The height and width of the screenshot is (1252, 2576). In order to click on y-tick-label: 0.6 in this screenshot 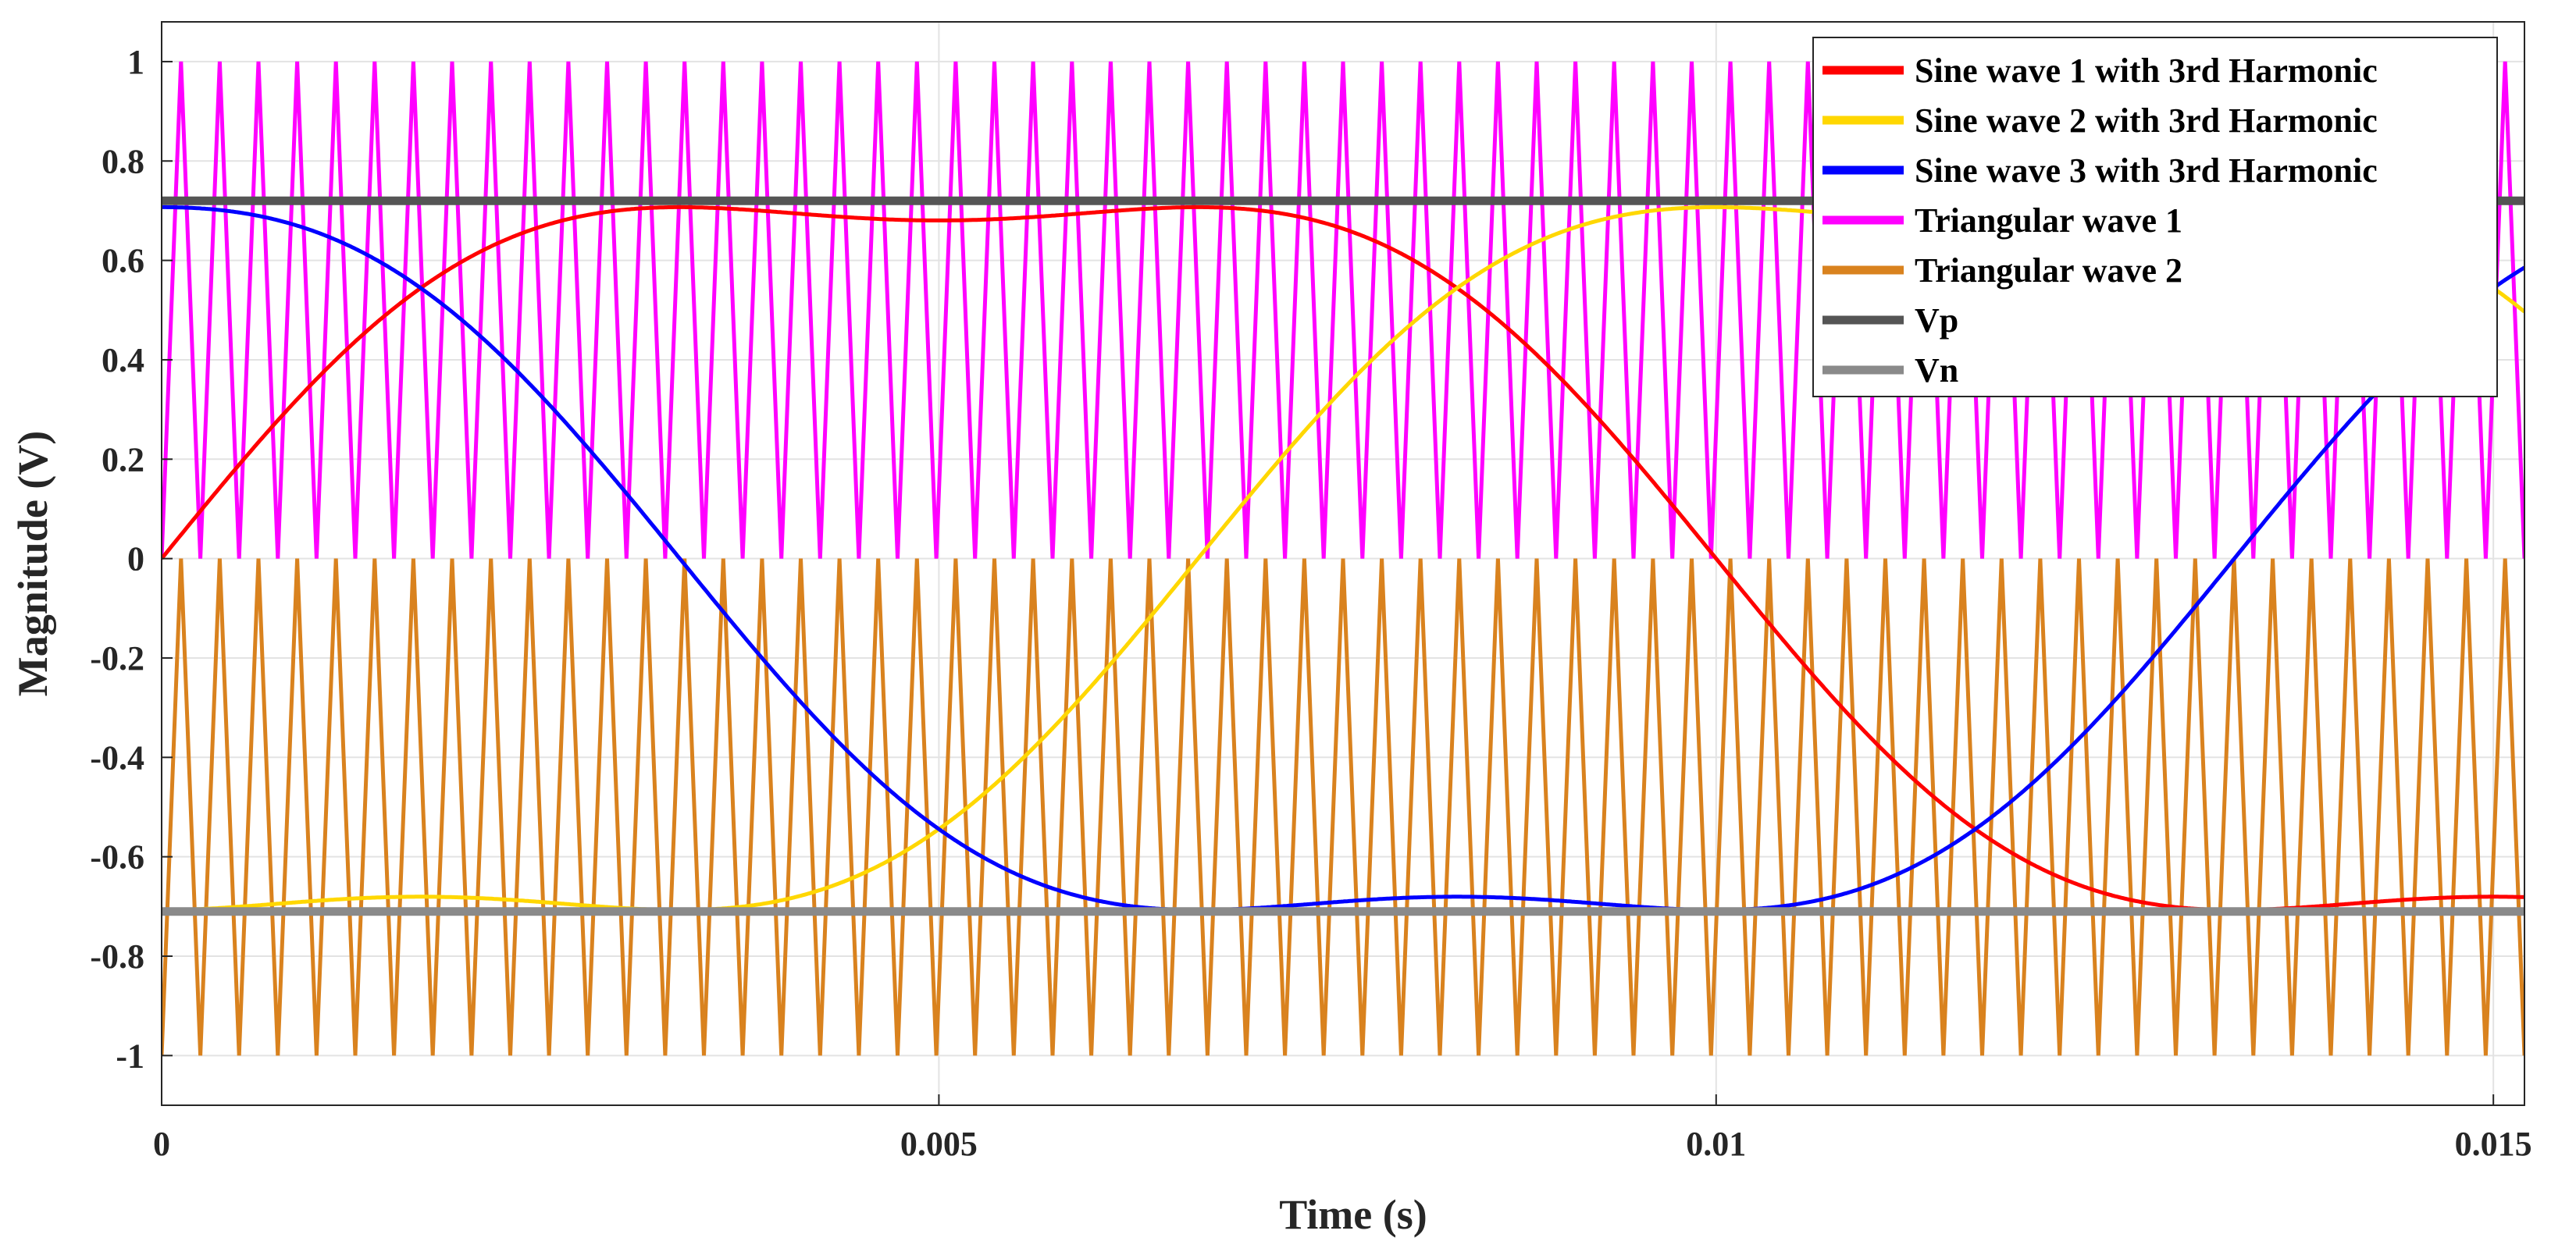, I will do `click(123, 261)`.